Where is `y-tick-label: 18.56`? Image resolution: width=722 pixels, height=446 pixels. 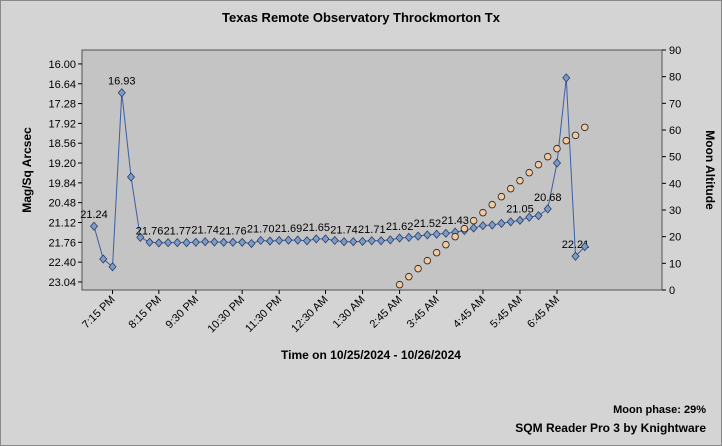 y-tick-label: 18.56 is located at coordinates (62, 144).